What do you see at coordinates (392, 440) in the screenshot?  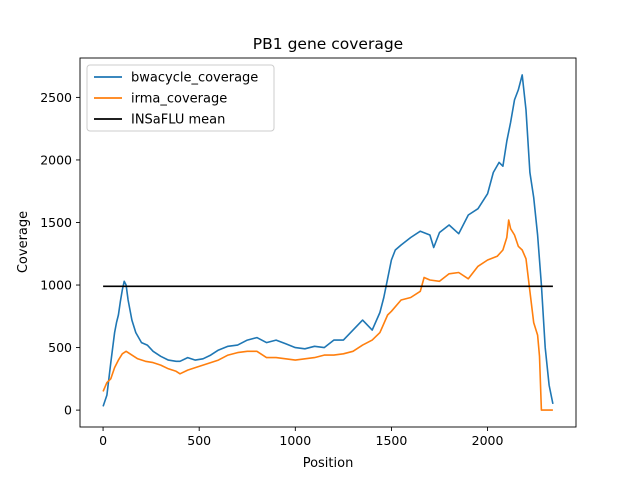 I see `x-tick-label: 1500` at bounding box center [392, 440].